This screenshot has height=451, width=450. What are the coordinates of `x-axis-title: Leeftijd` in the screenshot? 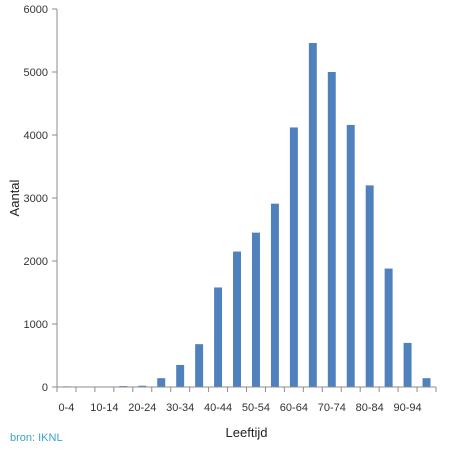 It's located at (247, 432).